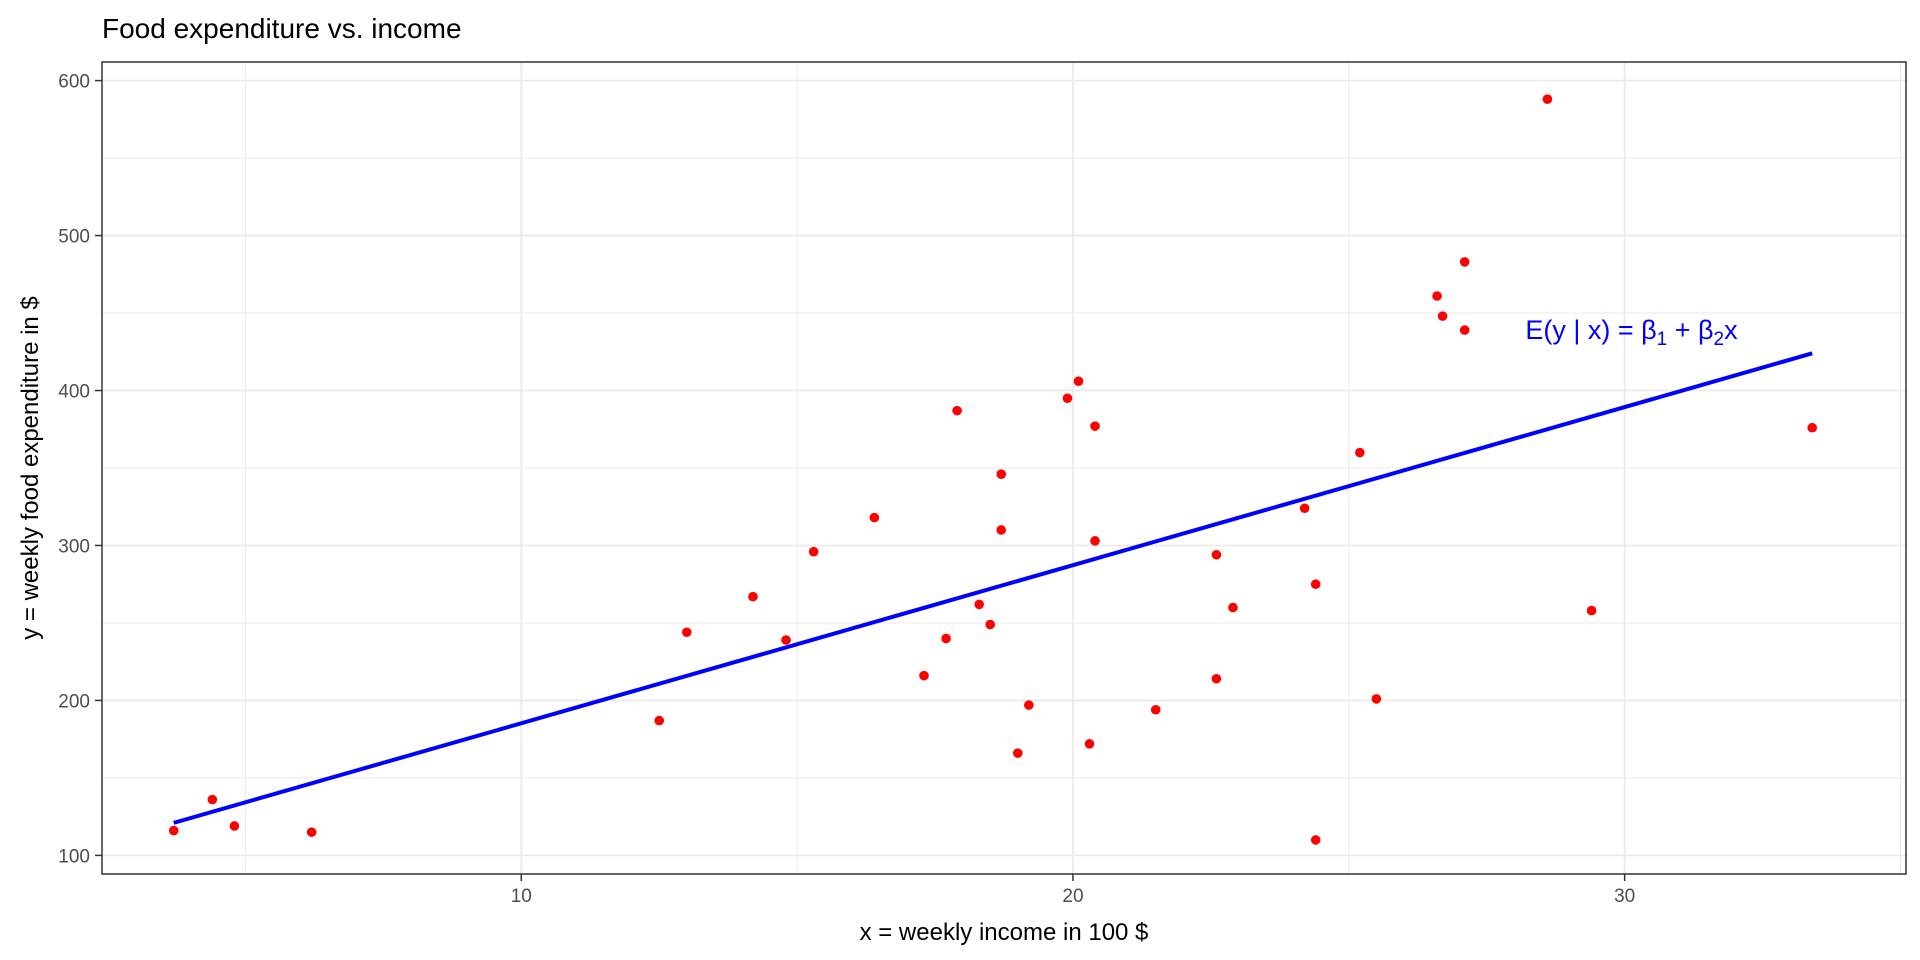  I want to click on annotation-beta-1: β, so click(1649, 330).